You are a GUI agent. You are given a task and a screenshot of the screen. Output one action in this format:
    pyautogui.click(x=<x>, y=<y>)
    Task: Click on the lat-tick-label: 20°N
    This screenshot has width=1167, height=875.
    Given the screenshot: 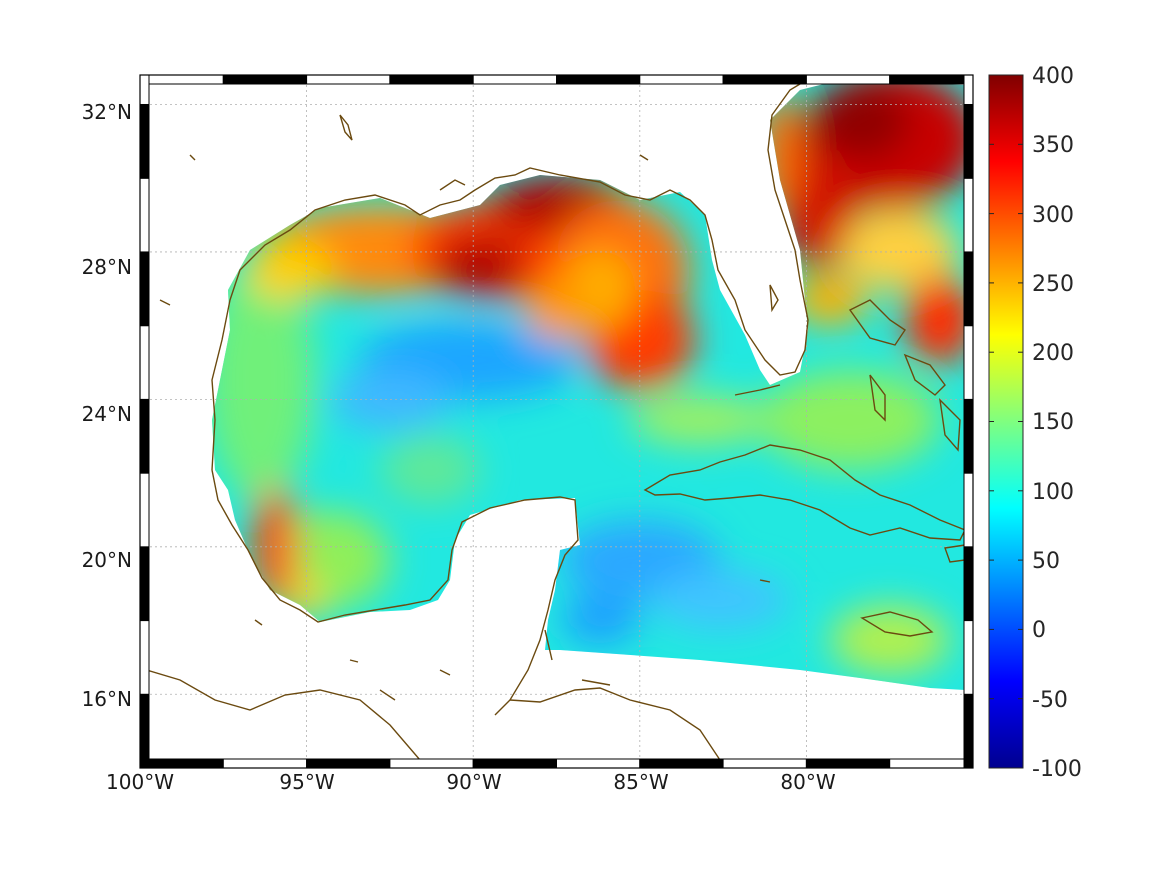 What is the action you would take?
    pyautogui.click(x=107, y=560)
    